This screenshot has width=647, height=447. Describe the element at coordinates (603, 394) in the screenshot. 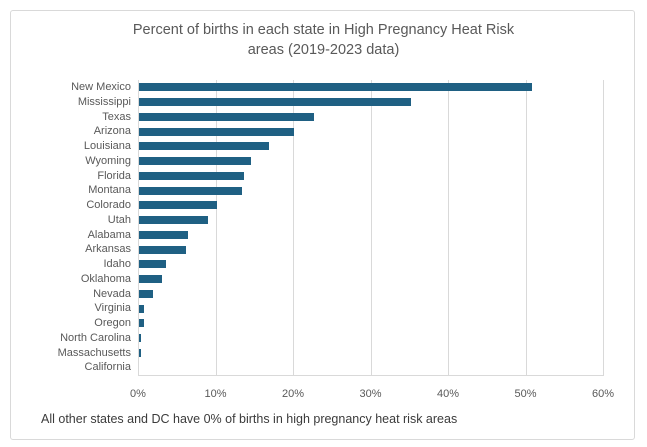

I see `x-axis-label: 60%` at that location.